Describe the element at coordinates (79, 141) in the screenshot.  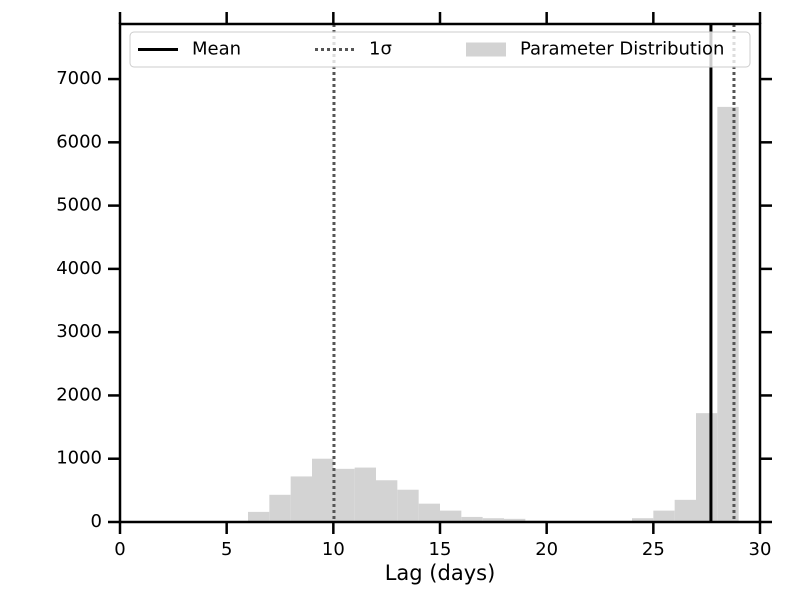
I see `y-tick-label: 6000` at that location.